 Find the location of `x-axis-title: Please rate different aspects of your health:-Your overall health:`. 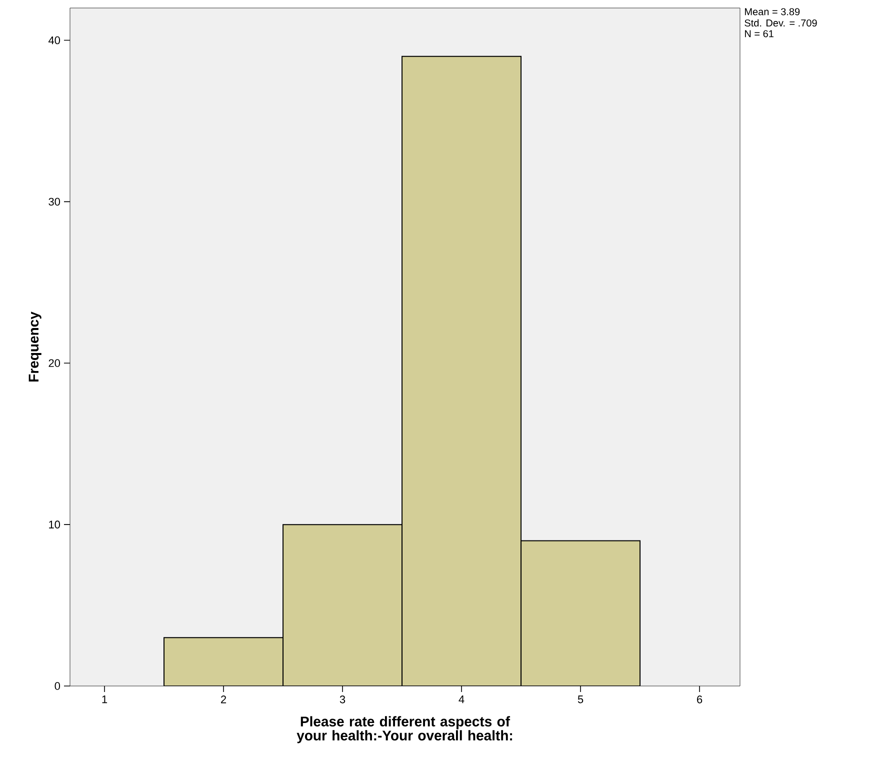

x-axis-title: Please rate different aspects of your health:-Your overall health: is located at coordinates (404, 730).